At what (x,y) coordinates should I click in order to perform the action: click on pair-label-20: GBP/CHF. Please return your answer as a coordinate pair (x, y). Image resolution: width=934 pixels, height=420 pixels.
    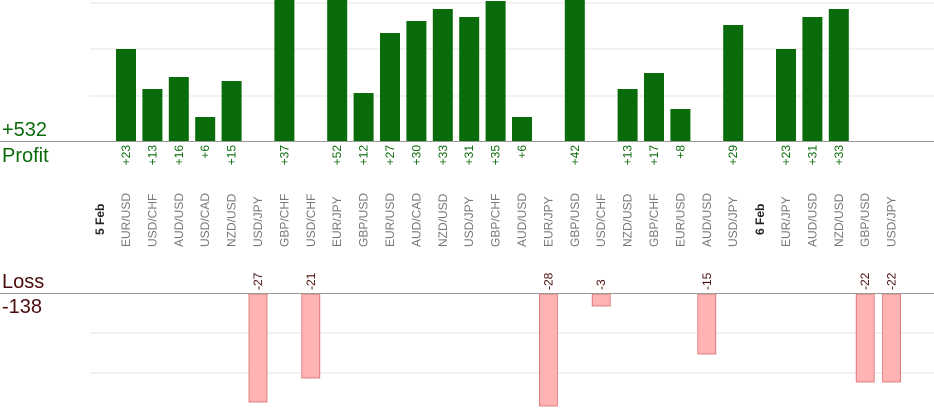
    Looking at the image, I should click on (654, 220).